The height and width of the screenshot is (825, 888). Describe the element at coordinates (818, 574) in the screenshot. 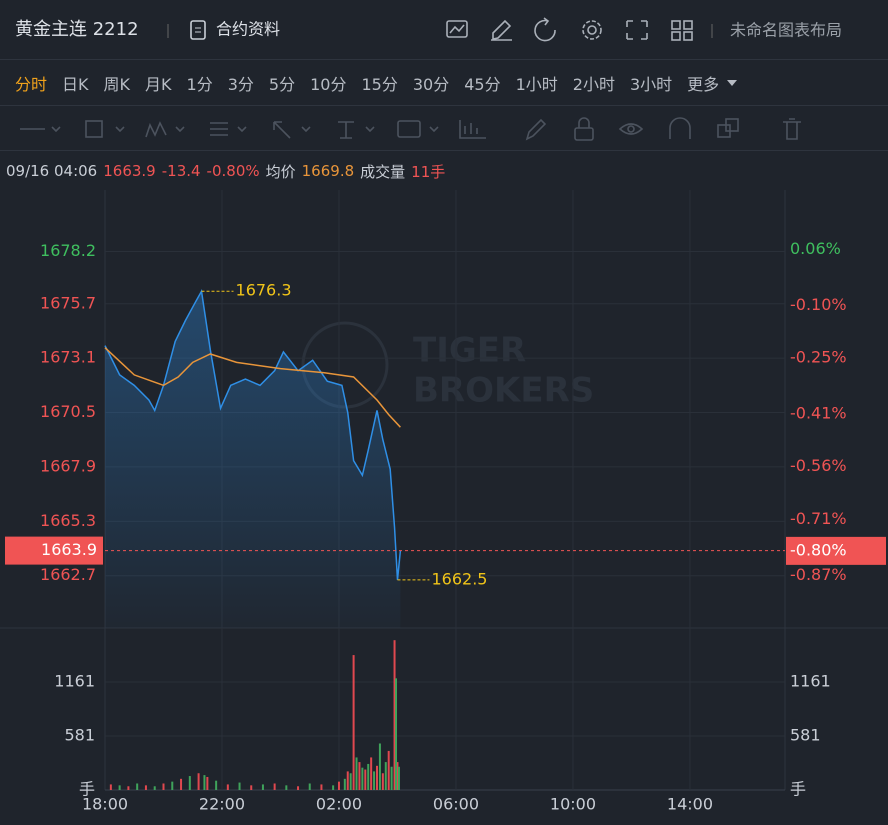

I see `y2-tick-label: -0.87%` at that location.